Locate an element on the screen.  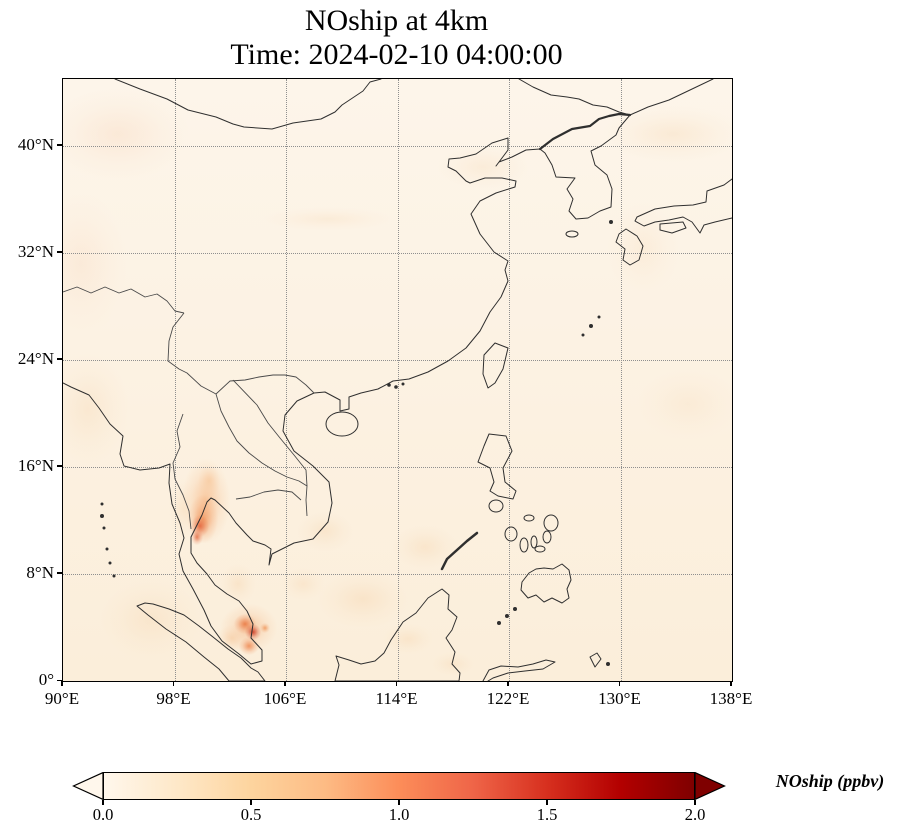
coastline-luzon is located at coordinates (497, 466).